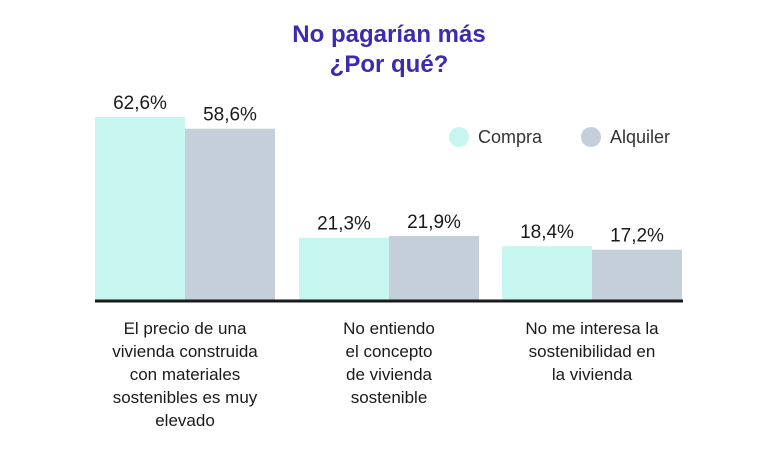 This screenshot has width=768, height=459. I want to click on value-label-alquiler-3: 17,2%, so click(637, 236).